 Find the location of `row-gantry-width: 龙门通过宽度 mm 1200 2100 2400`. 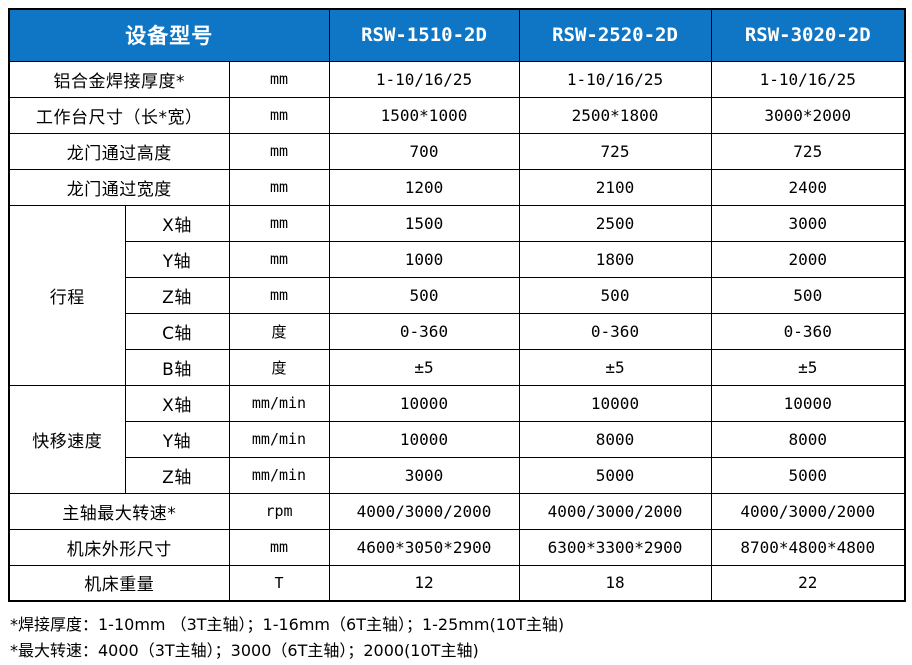

row-gantry-width: 龙门通过宽度 mm 1200 2100 2400 is located at coordinates (457, 187).